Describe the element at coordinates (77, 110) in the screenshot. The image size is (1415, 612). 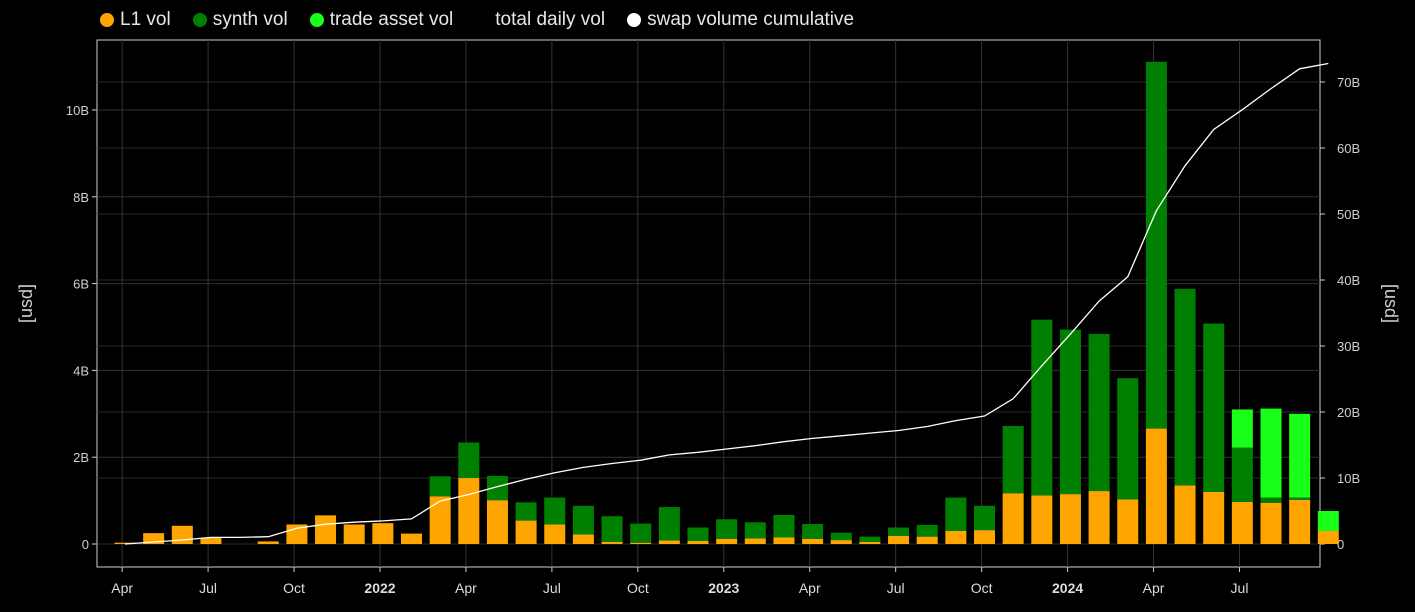
I see `y-tick-label: 10B` at that location.